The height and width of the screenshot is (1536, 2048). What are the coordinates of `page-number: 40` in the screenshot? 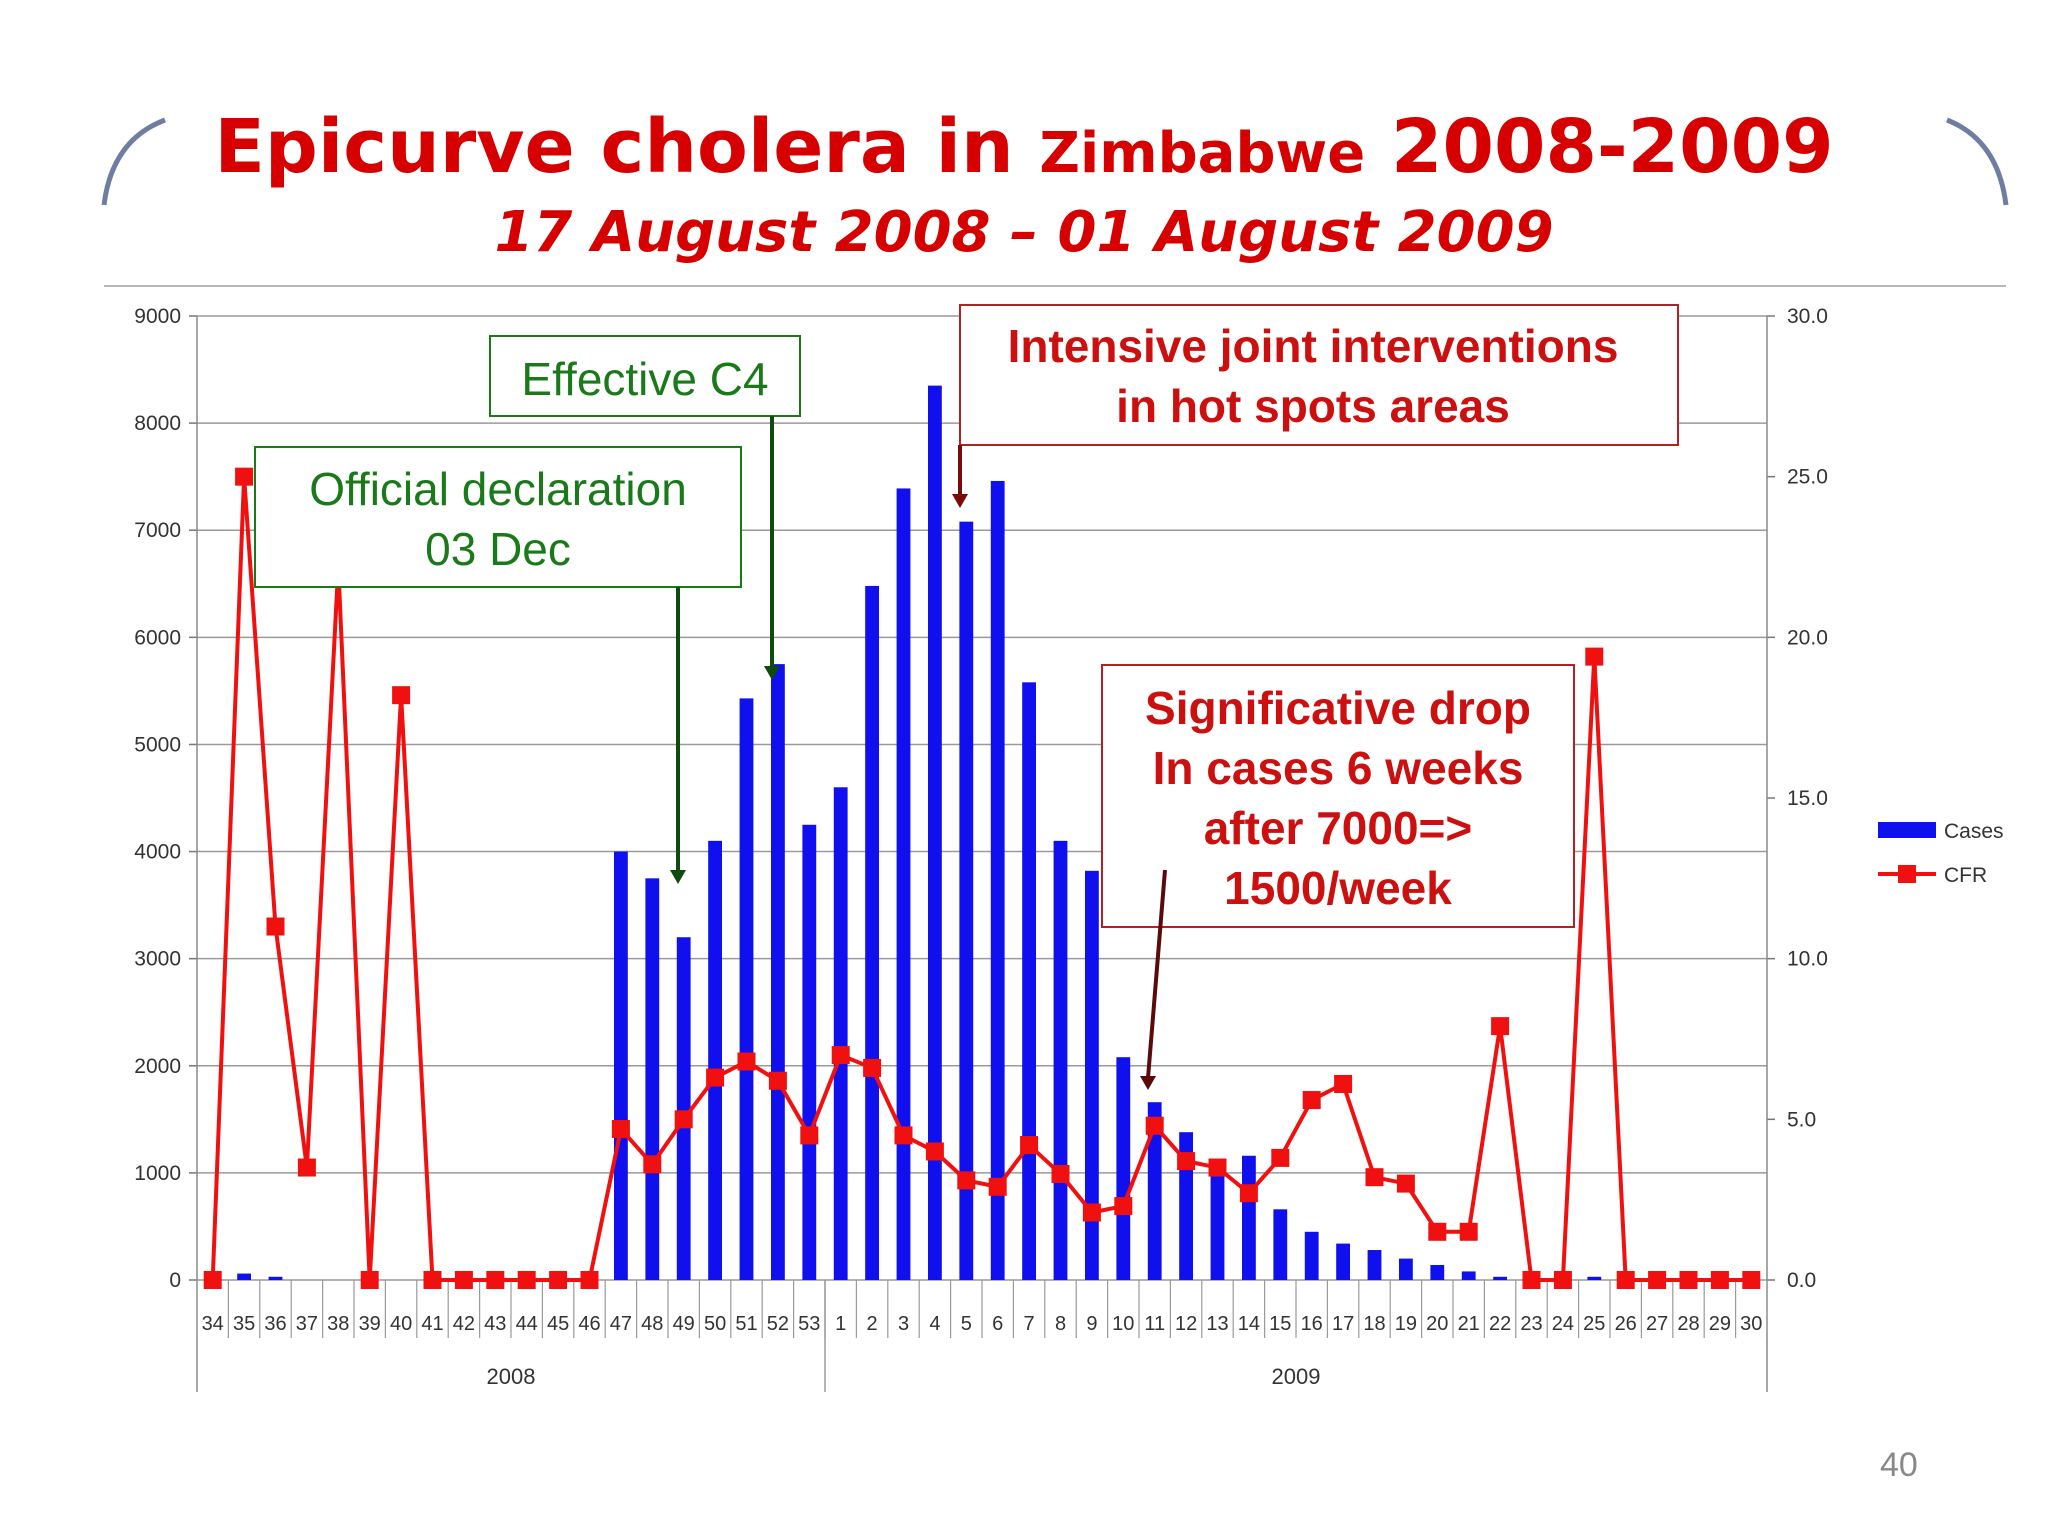 It's located at (1899, 1465).